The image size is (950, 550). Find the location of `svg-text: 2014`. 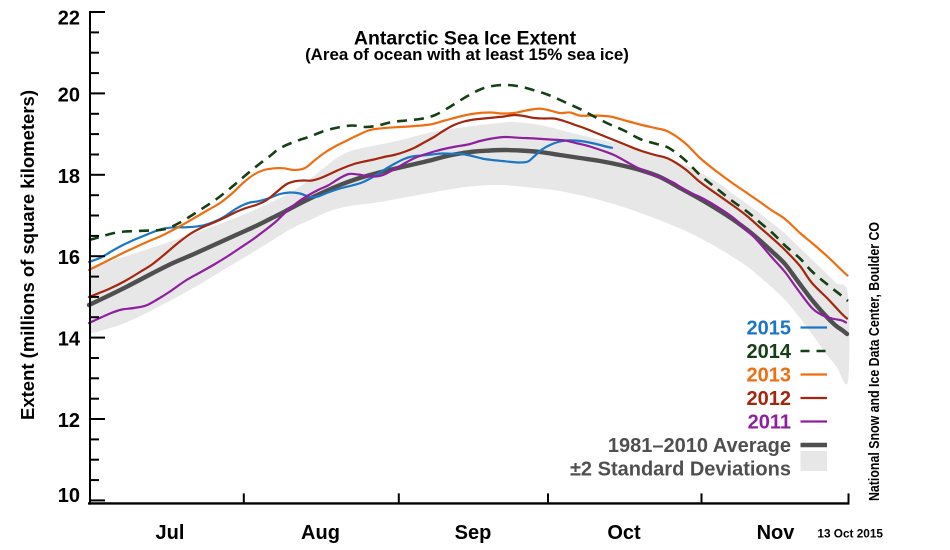

svg-text: 2014 is located at coordinates (769, 352).